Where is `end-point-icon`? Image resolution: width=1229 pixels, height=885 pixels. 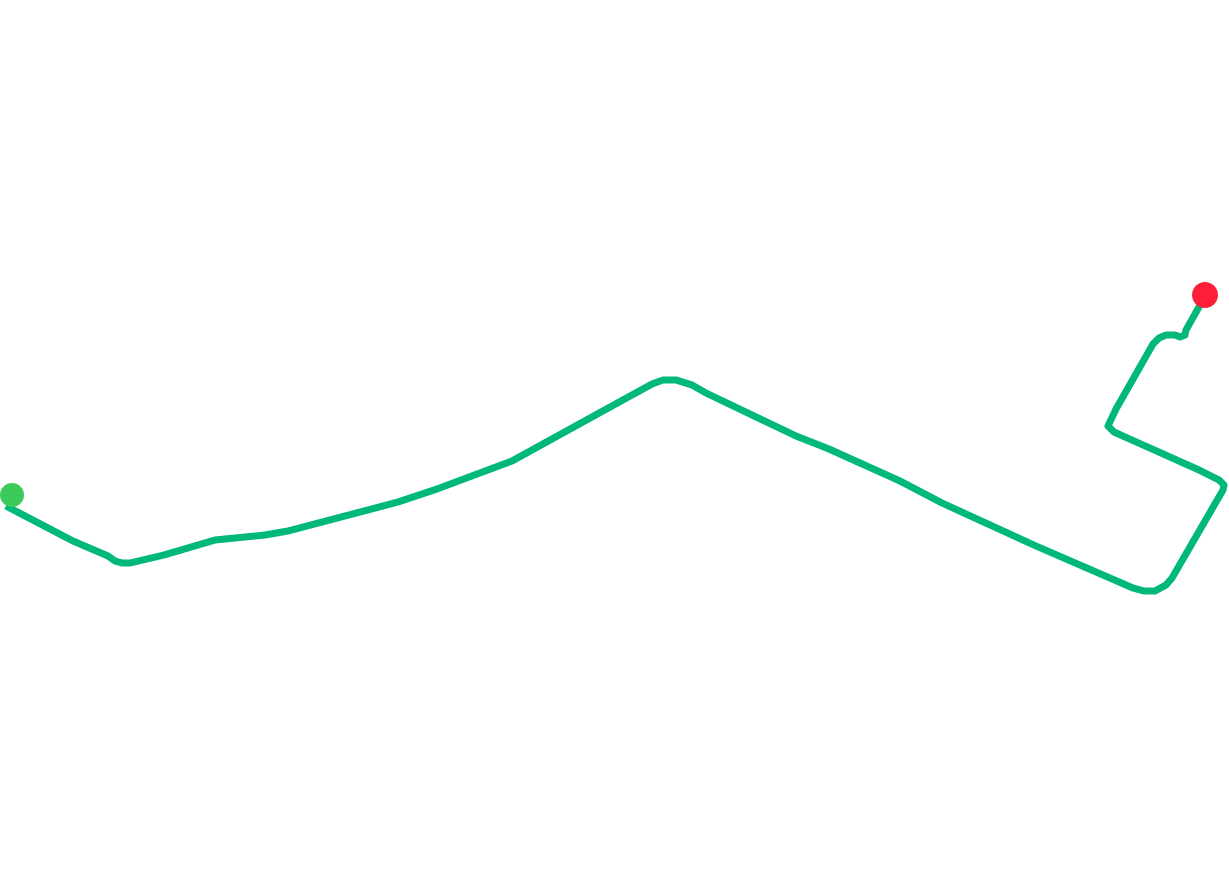
end-point-icon is located at coordinates (1205, 295).